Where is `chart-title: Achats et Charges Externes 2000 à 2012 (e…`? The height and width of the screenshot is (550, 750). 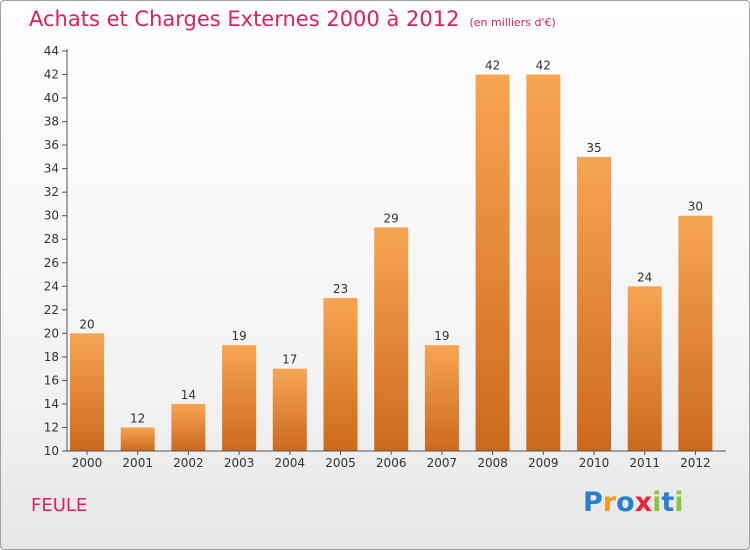 chart-title: Achats et Charges Externes 2000 à 2012 (e… is located at coordinates (292, 19).